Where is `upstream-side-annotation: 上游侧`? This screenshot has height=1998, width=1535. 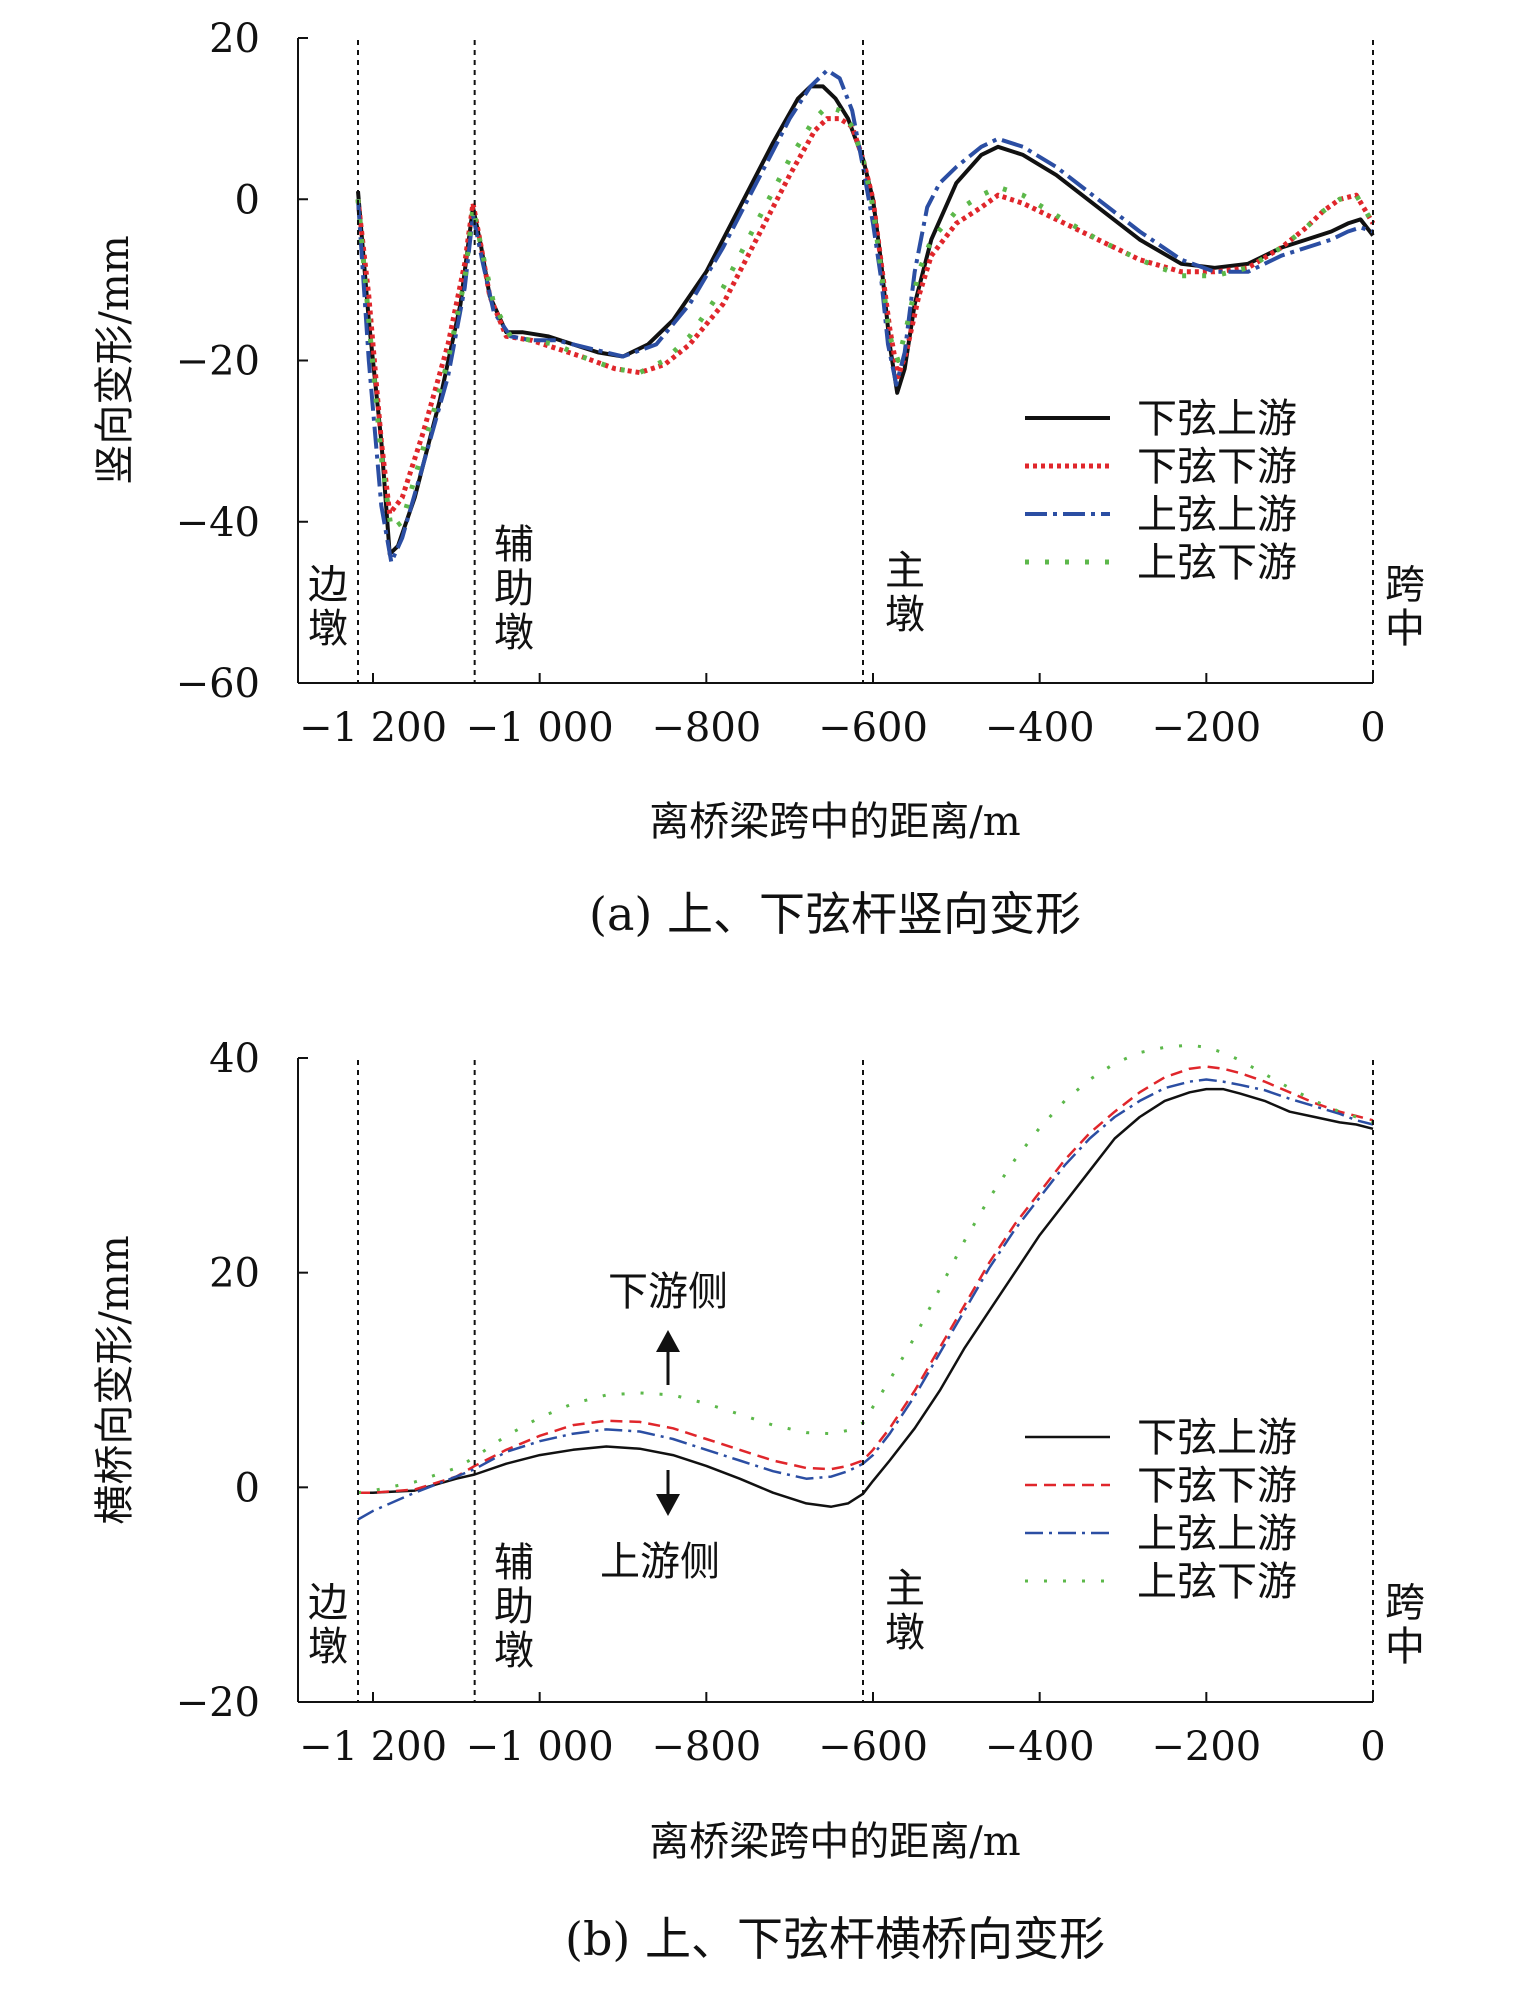
upstream-side-annotation: 上游侧 is located at coordinates (660, 1527).